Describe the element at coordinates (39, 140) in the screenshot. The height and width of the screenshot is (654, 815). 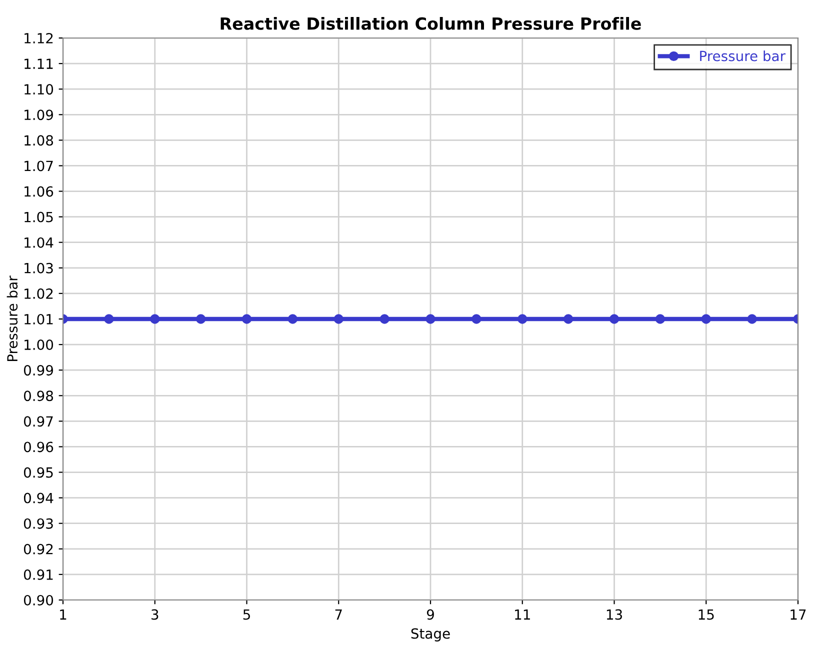
I see `y-tick-label: 1.08` at that location.